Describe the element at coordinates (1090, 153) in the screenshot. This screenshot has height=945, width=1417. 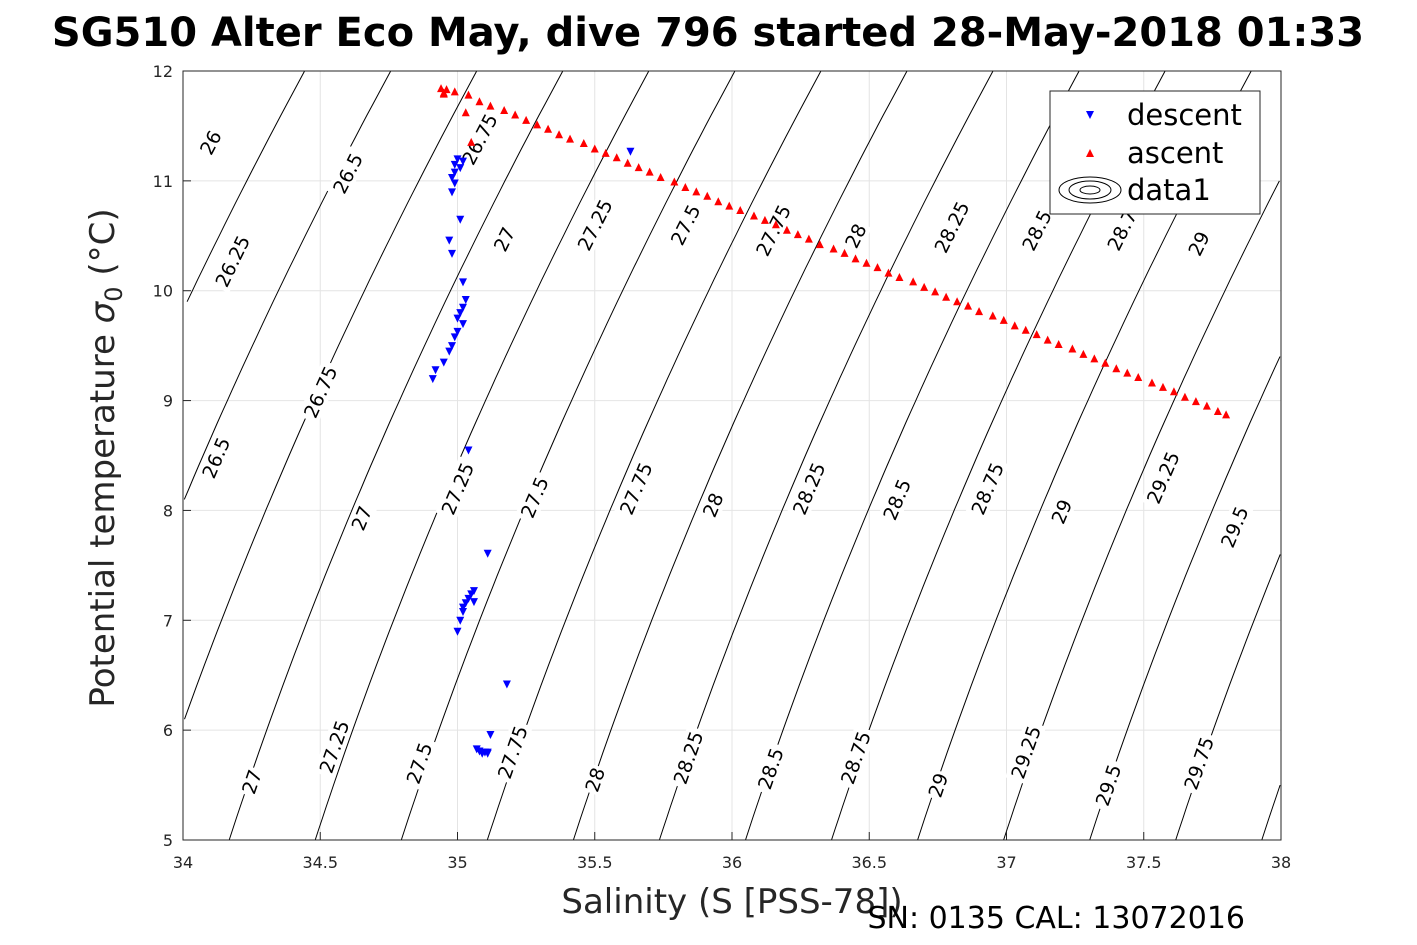
I see `legend-marker-ascent` at that location.